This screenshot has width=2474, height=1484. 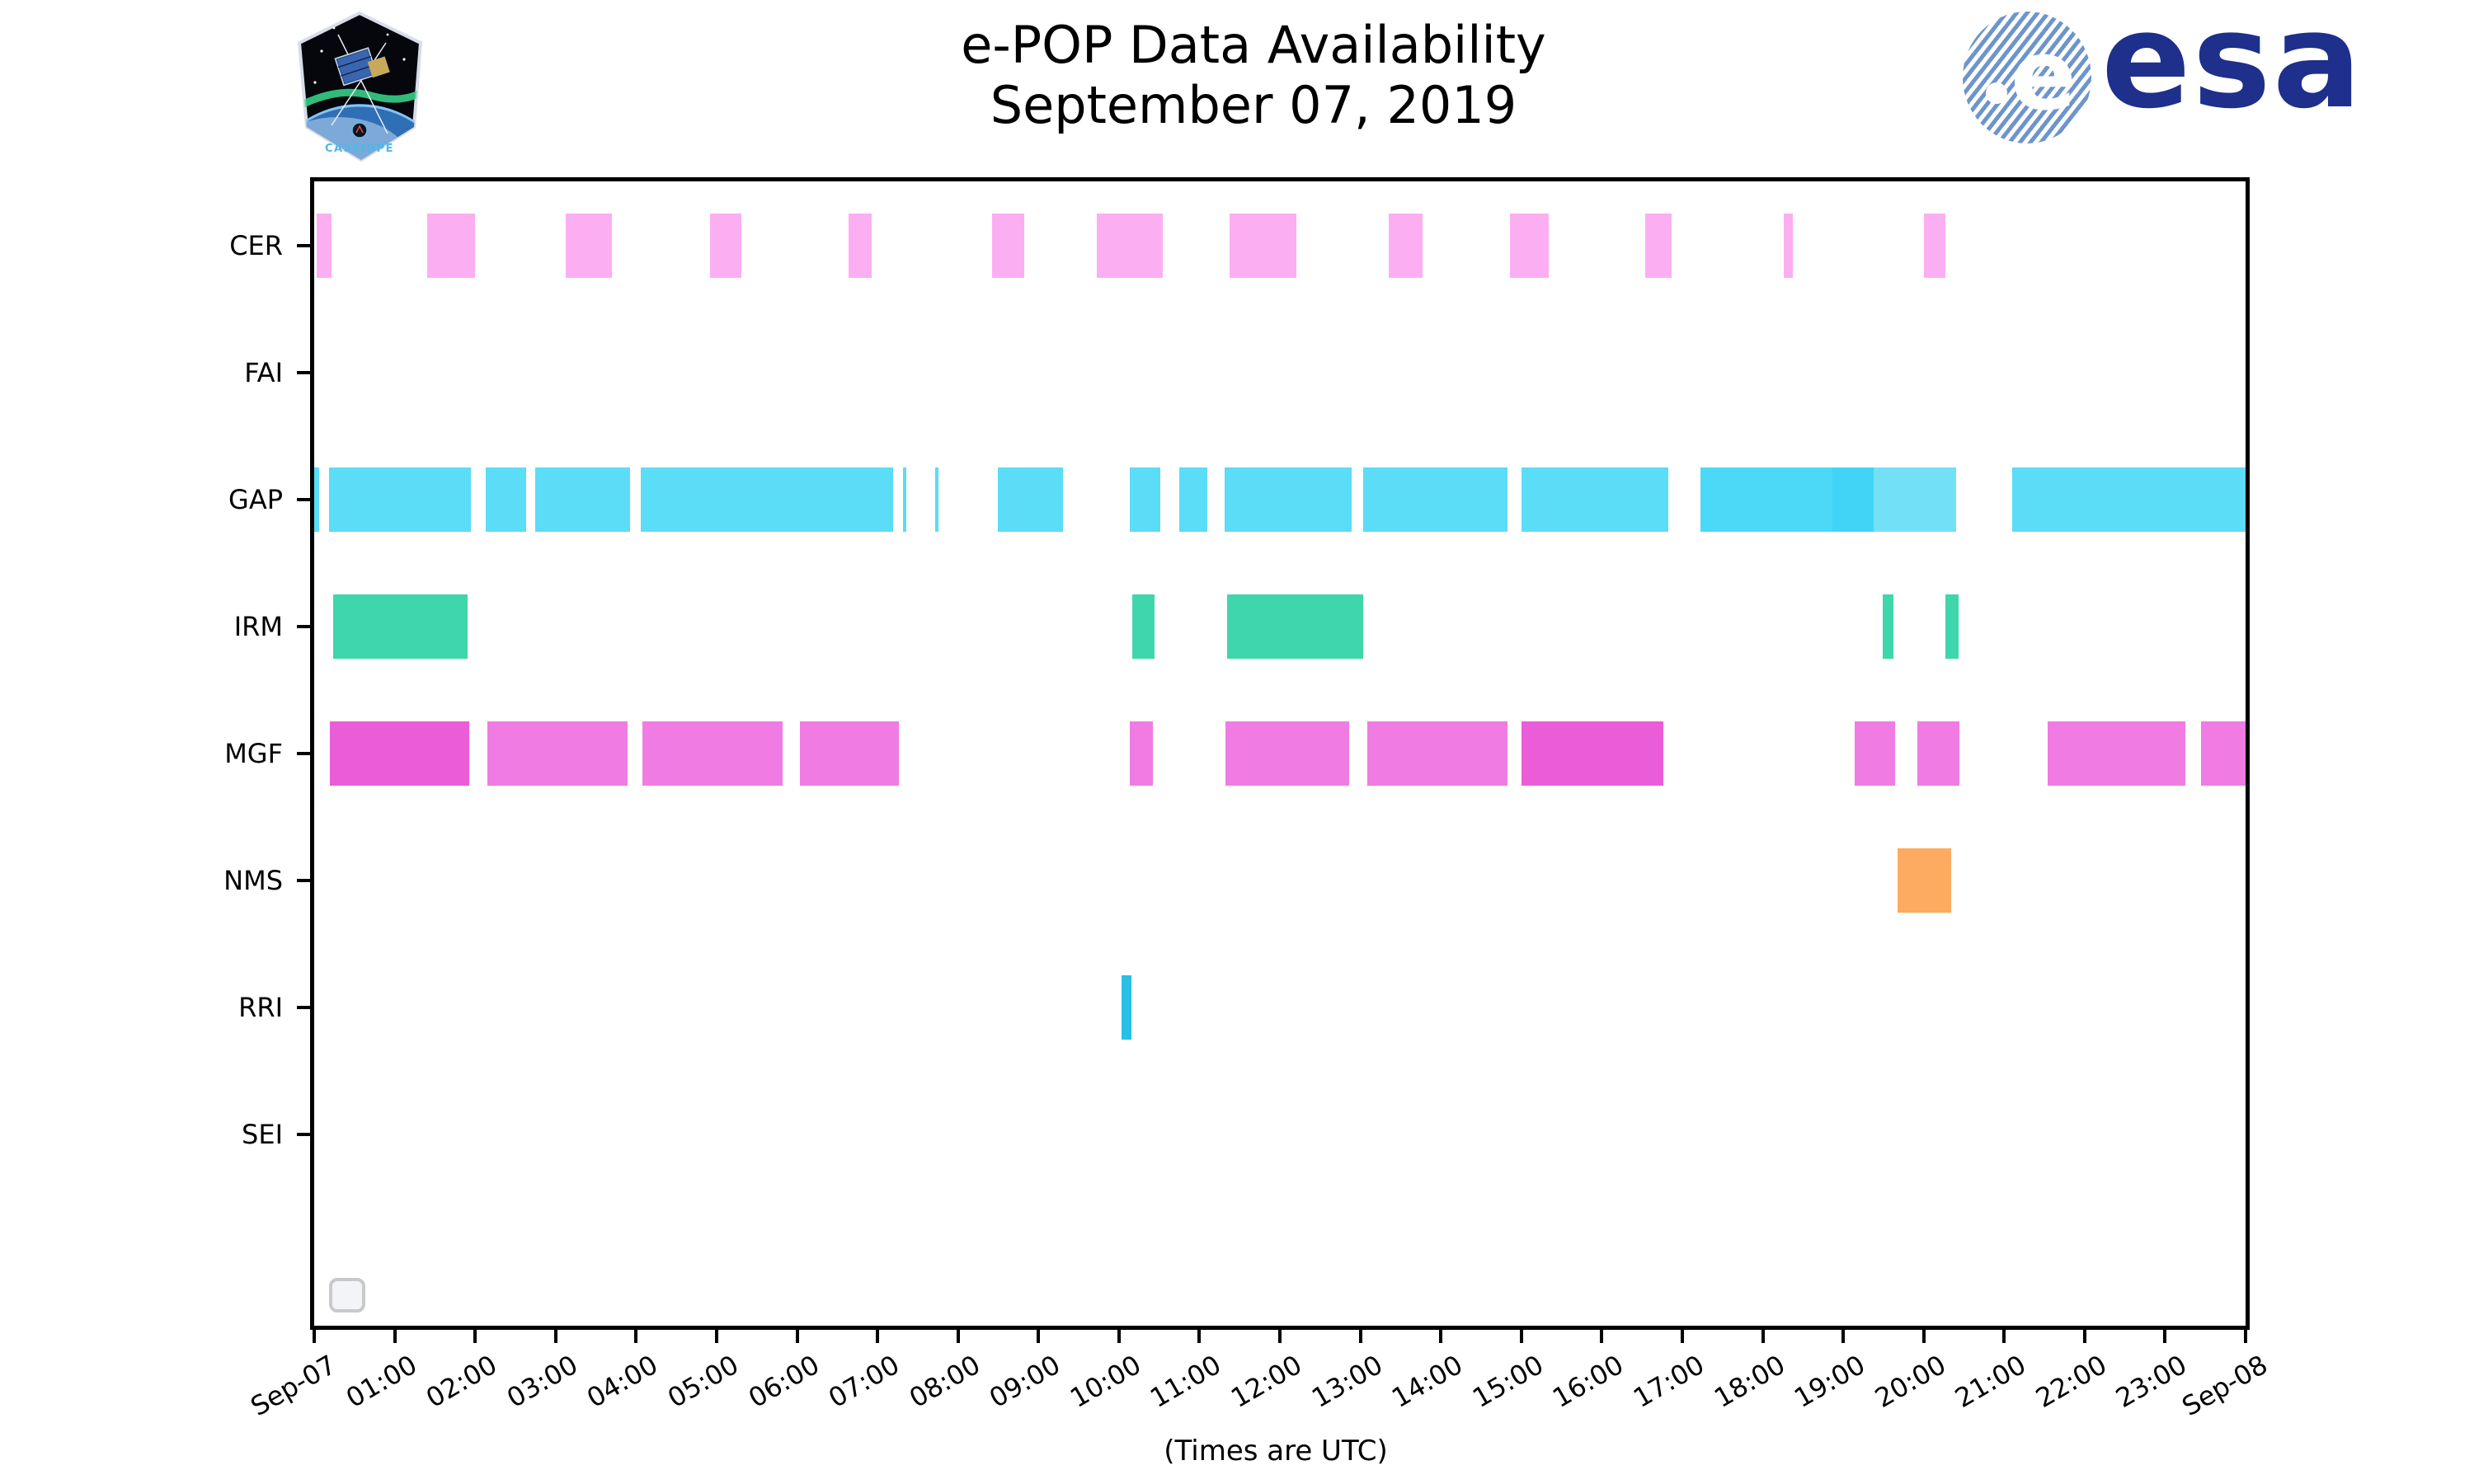 I want to click on x-tick-label: 09:00, so click(x=1025, y=1382).